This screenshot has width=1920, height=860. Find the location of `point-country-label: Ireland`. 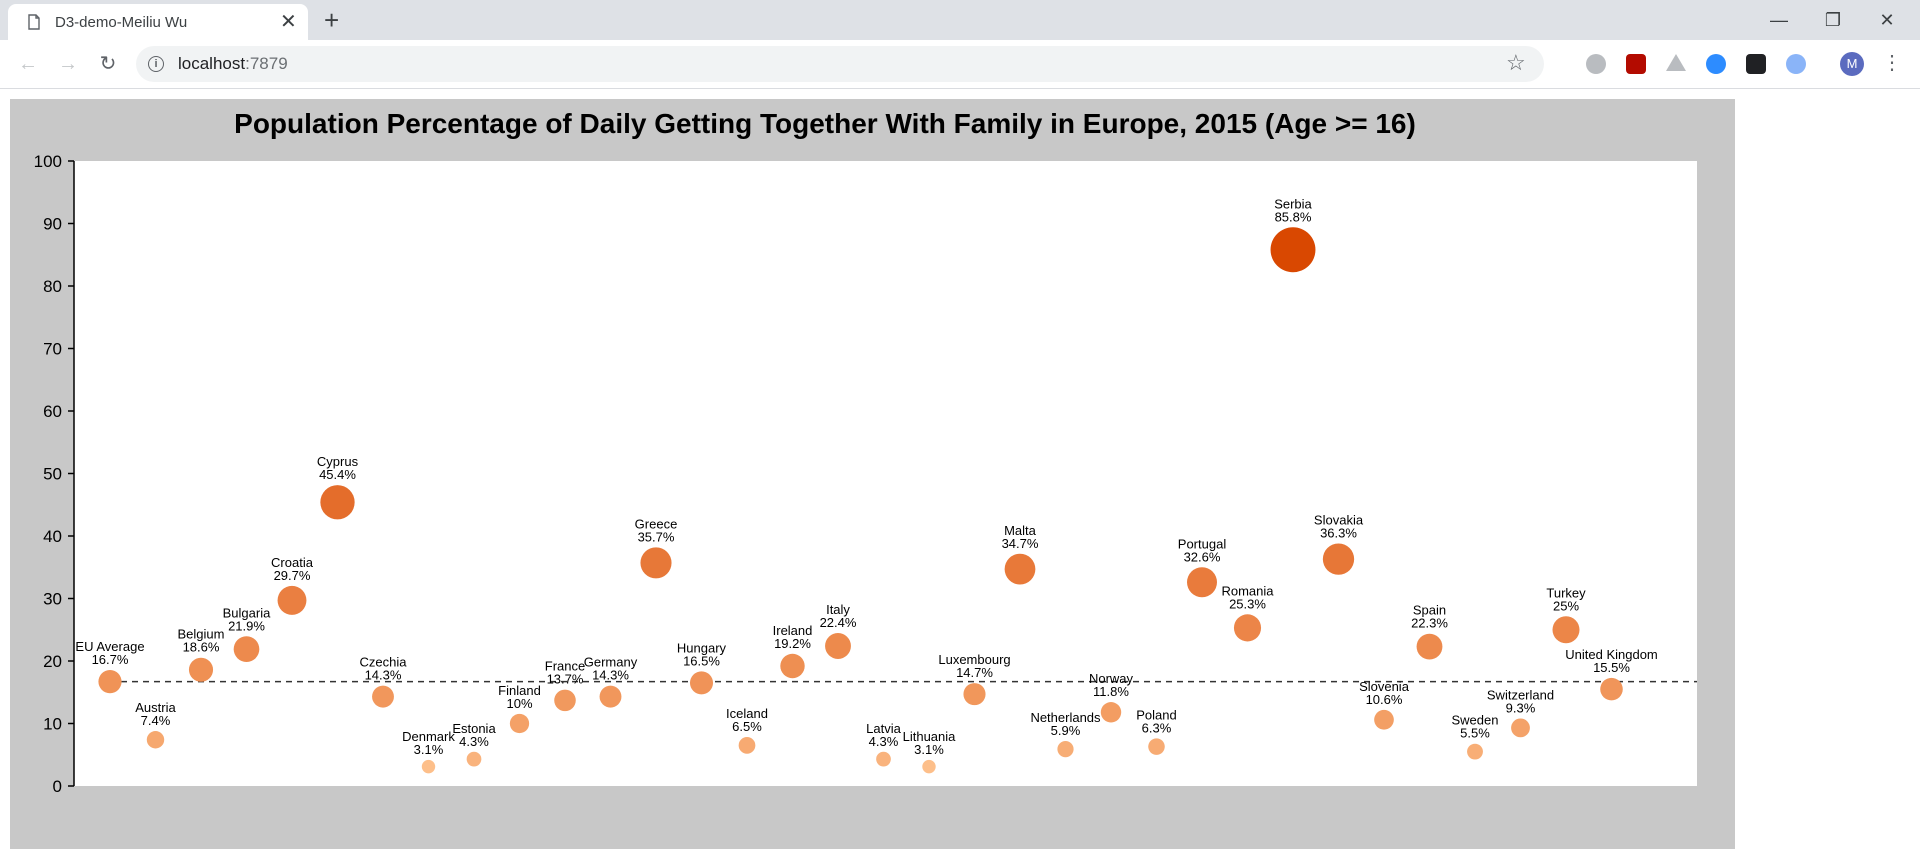

point-country-label: Ireland is located at coordinates (793, 630).